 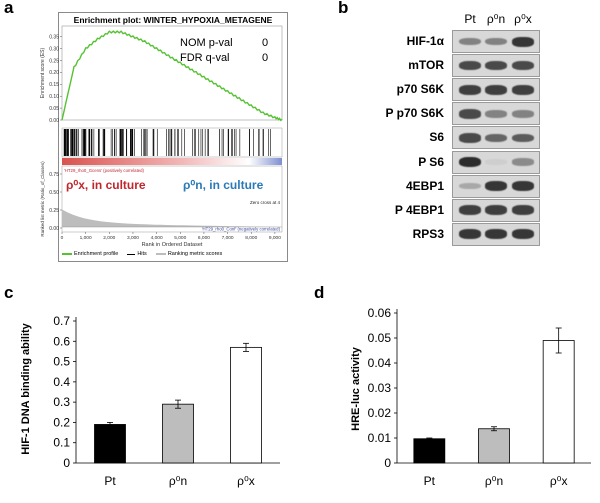 I want to click on es-tick-label: 0.25, so click(x=54, y=61).